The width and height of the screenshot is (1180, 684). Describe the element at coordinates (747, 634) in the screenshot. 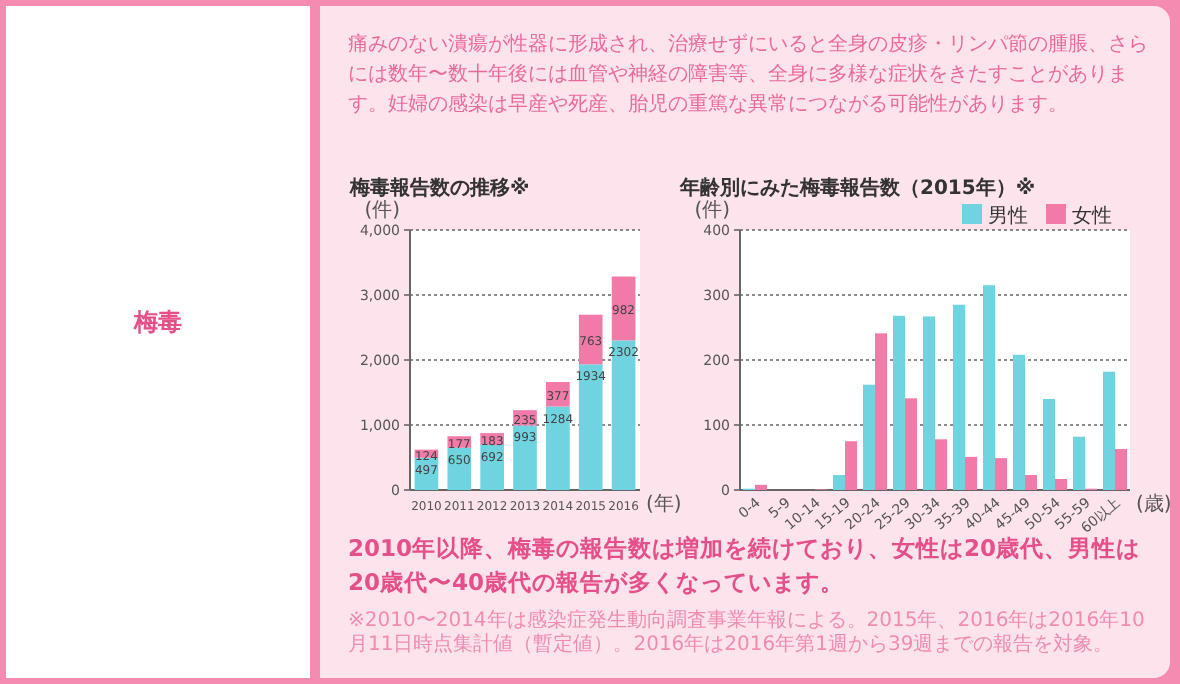

I see `text: ※2010〜2014年は感染症発生動向調査事業年報による。2015年、2016年は2016年10月11日時点集計値（暫定値）。2016年は2016年第1週から39週までの報告を対象。` at that location.